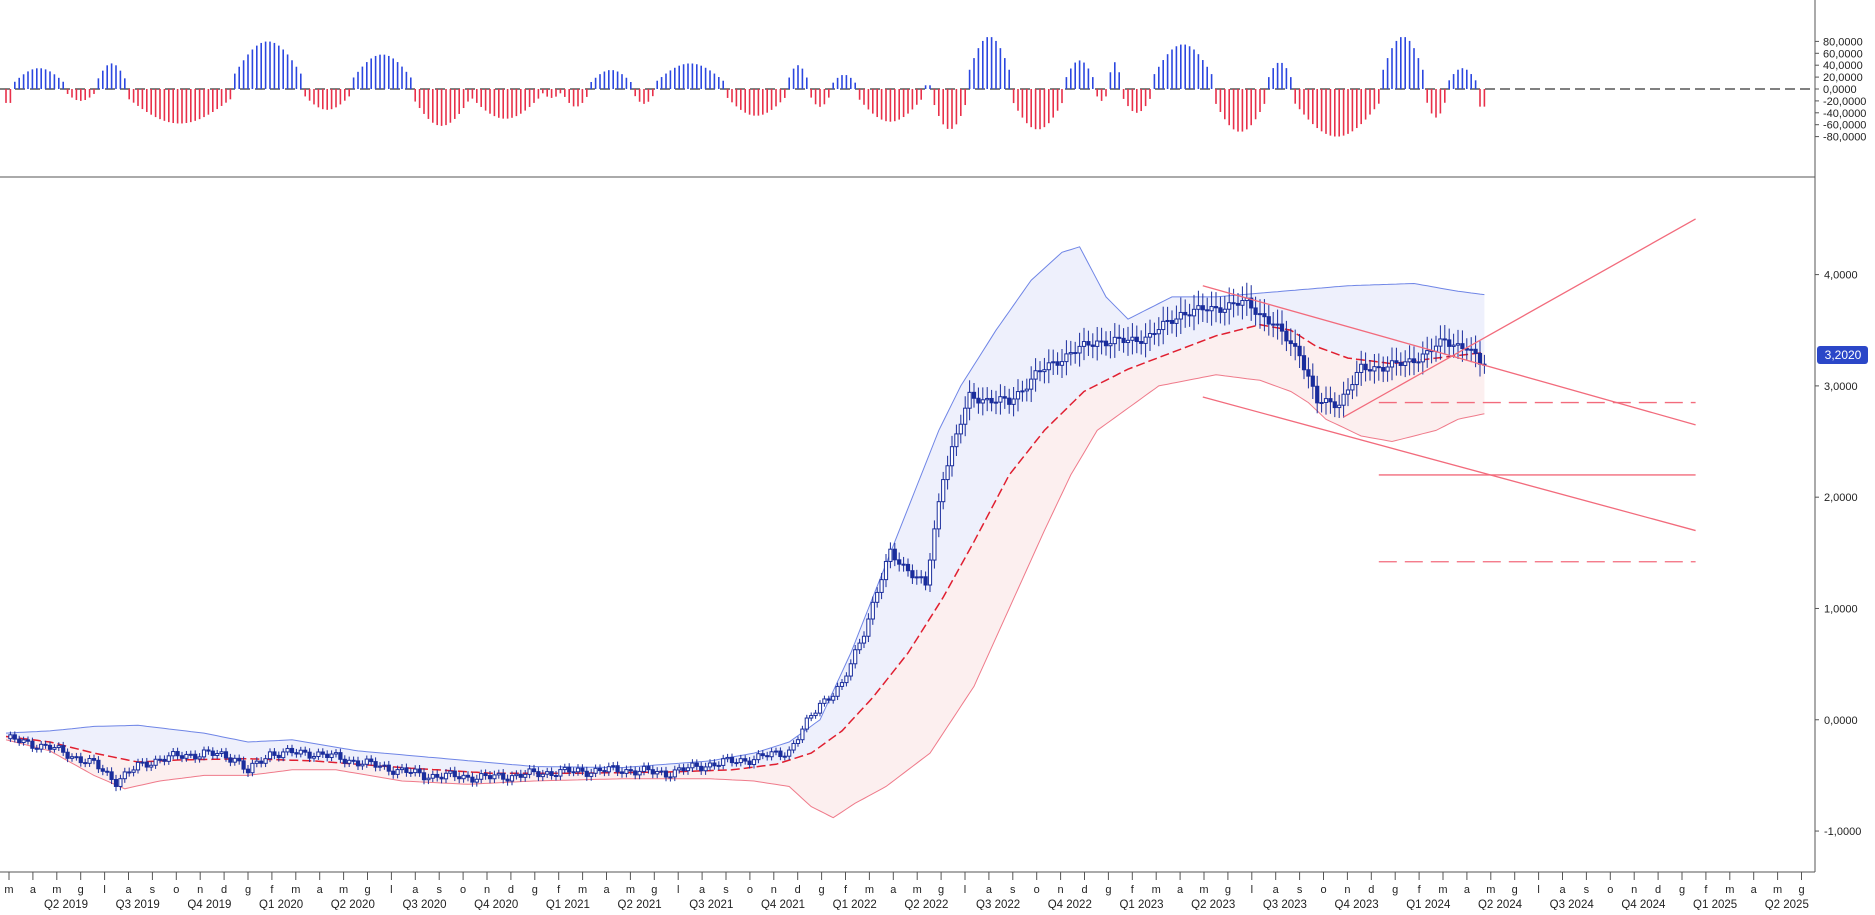 Image resolution: width=1875 pixels, height=915 pixels. I want to click on quarter-label: Q4 2021, so click(783, 904).